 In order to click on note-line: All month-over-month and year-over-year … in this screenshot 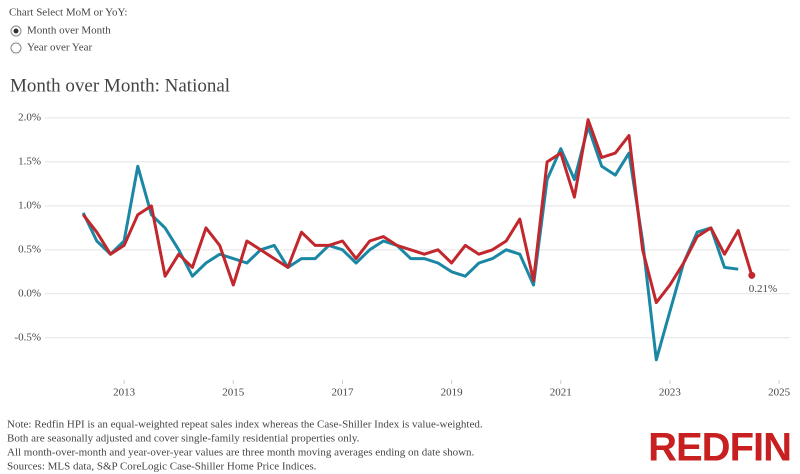, I will do `click(241, 453)`.